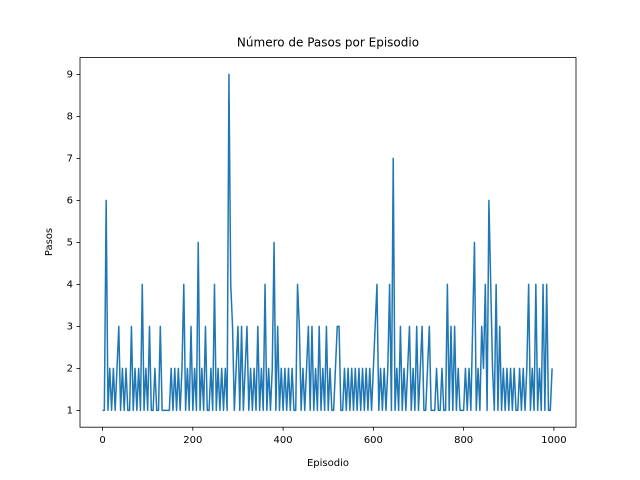  I want to click on y-axis-label: Pasos, so click(49, 242).